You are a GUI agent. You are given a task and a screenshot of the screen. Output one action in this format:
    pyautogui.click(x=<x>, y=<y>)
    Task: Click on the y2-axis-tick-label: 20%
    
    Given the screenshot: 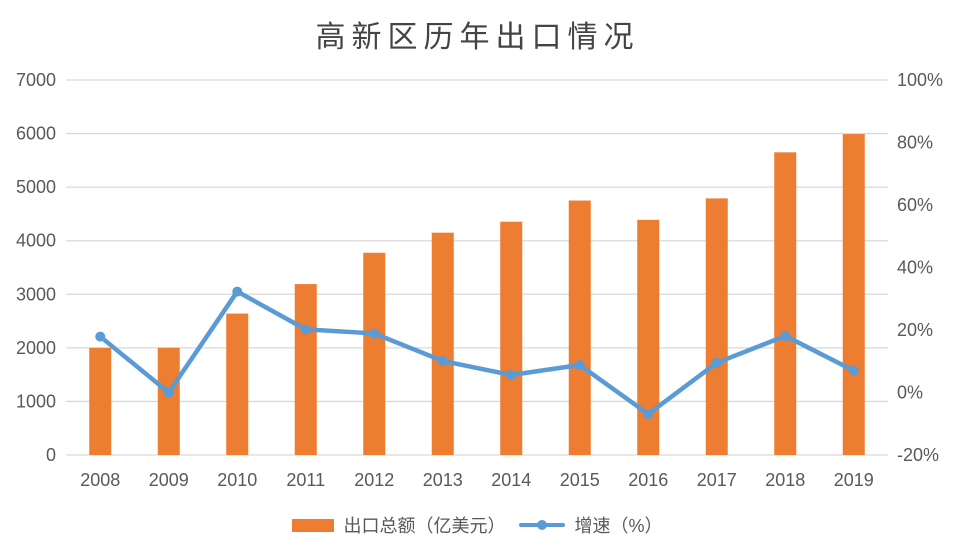 What is the action you would take?
    pyautogui.click(x=915, y=330)
    